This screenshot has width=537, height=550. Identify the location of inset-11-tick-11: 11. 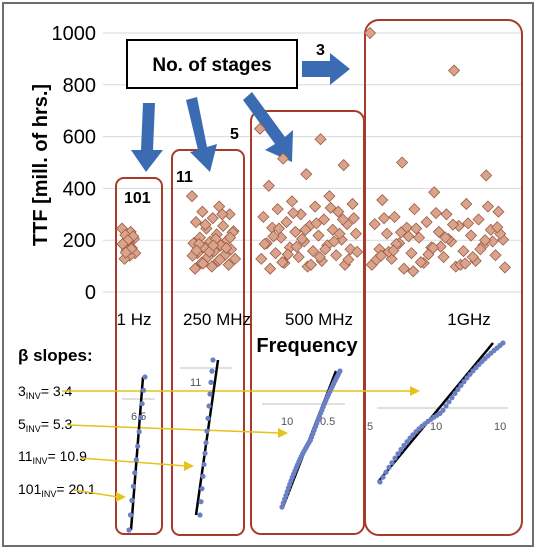
(195, 383).